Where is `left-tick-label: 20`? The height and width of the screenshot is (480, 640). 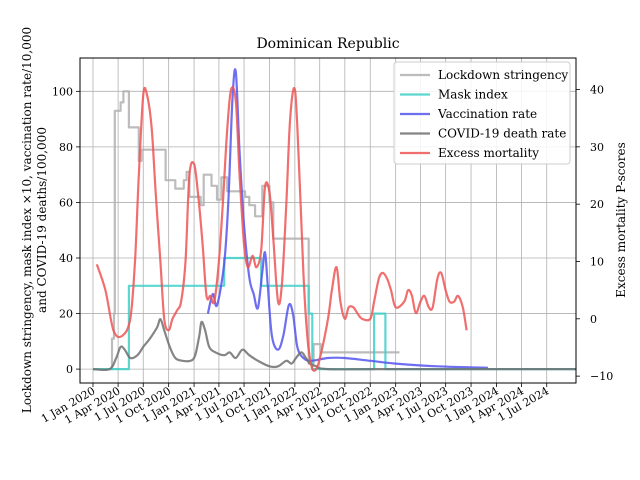
left-tick-label: 20 is located at coordinates (66, 314).